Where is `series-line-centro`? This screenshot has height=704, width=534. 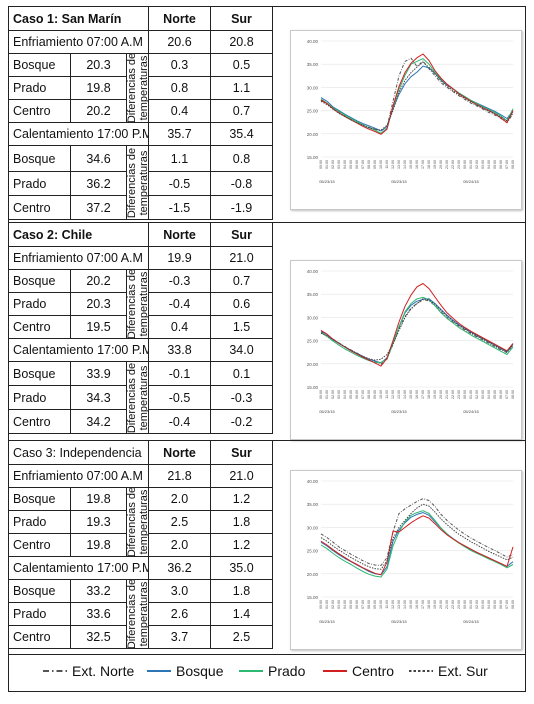
series-line-centro is located at coordinates (417, 94).